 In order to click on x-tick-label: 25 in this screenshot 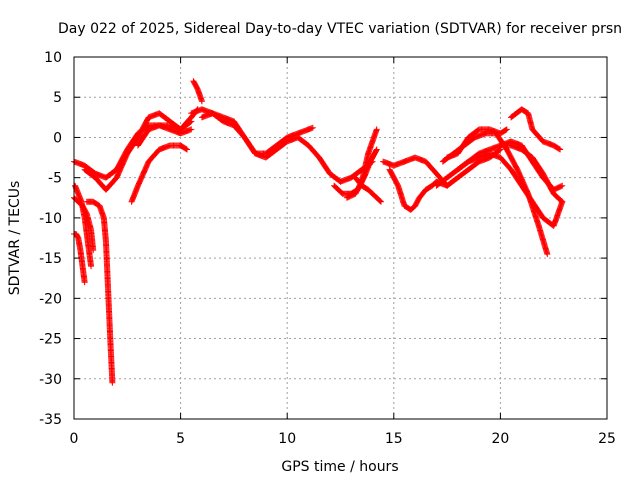, I will do `click(607, 439)`.